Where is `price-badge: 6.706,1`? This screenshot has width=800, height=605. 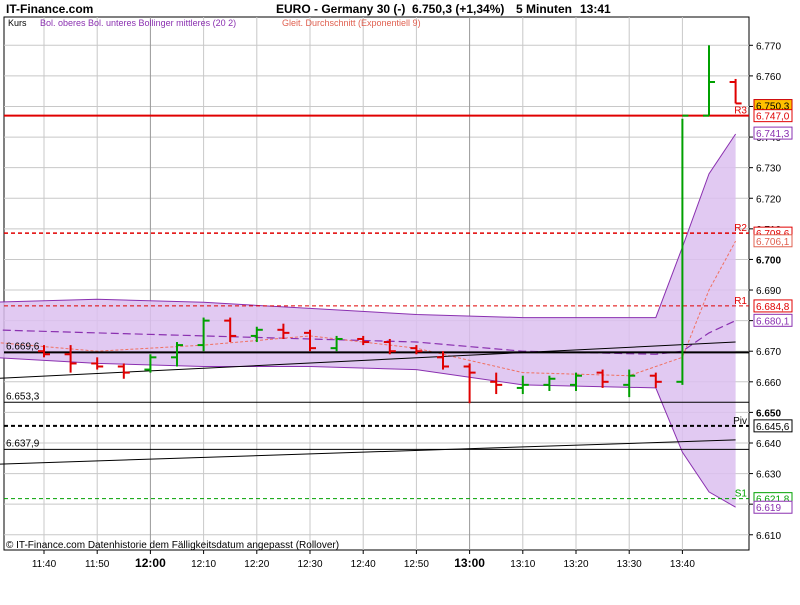
price-badge: 6.706,1 is located at coordinates (773, 241).